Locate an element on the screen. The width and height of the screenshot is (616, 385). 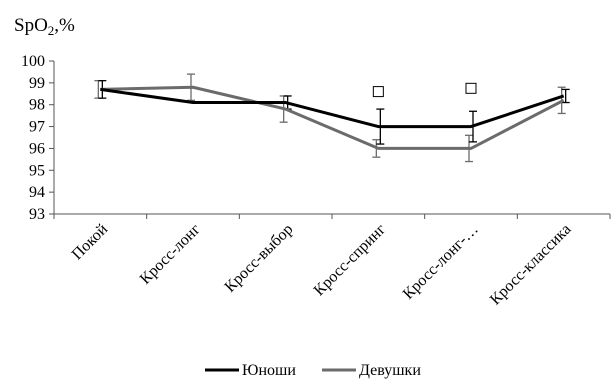
square-markers is located at coordinates (424, 90).